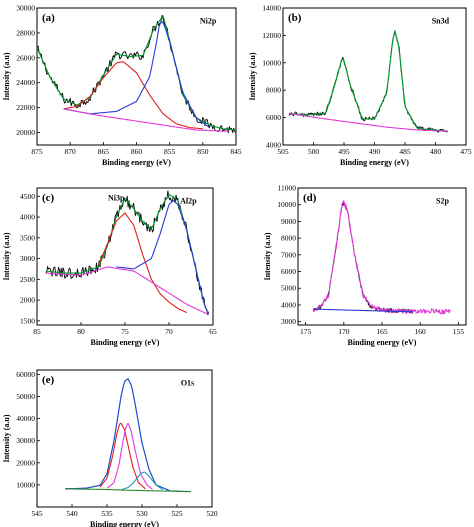 The width and height of the screenshot is (474, 527). I want to click on x-tick-label: 525, so click(177, 513).